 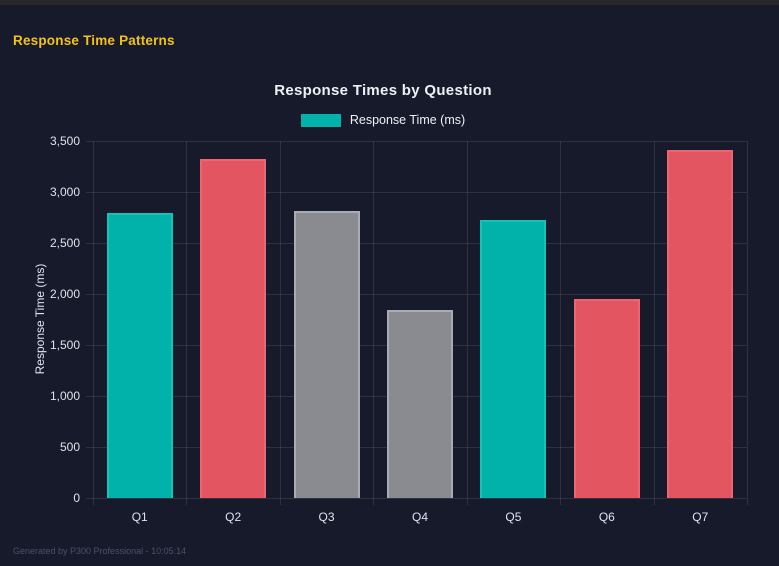 I want to click on bar-q2, so click(x=233, y=328).